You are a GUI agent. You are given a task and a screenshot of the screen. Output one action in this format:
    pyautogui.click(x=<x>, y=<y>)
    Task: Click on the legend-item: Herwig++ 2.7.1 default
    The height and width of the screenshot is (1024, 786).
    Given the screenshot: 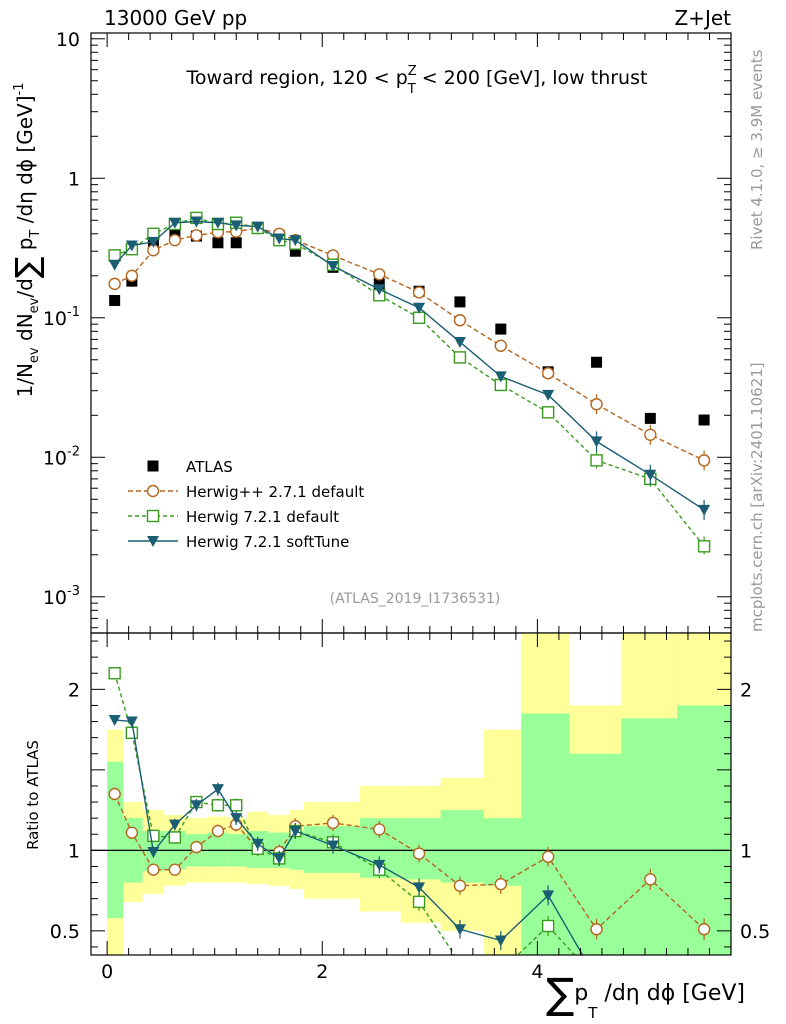 What is the action you would take?
    pyautogui.click(x=246, y=492)
    